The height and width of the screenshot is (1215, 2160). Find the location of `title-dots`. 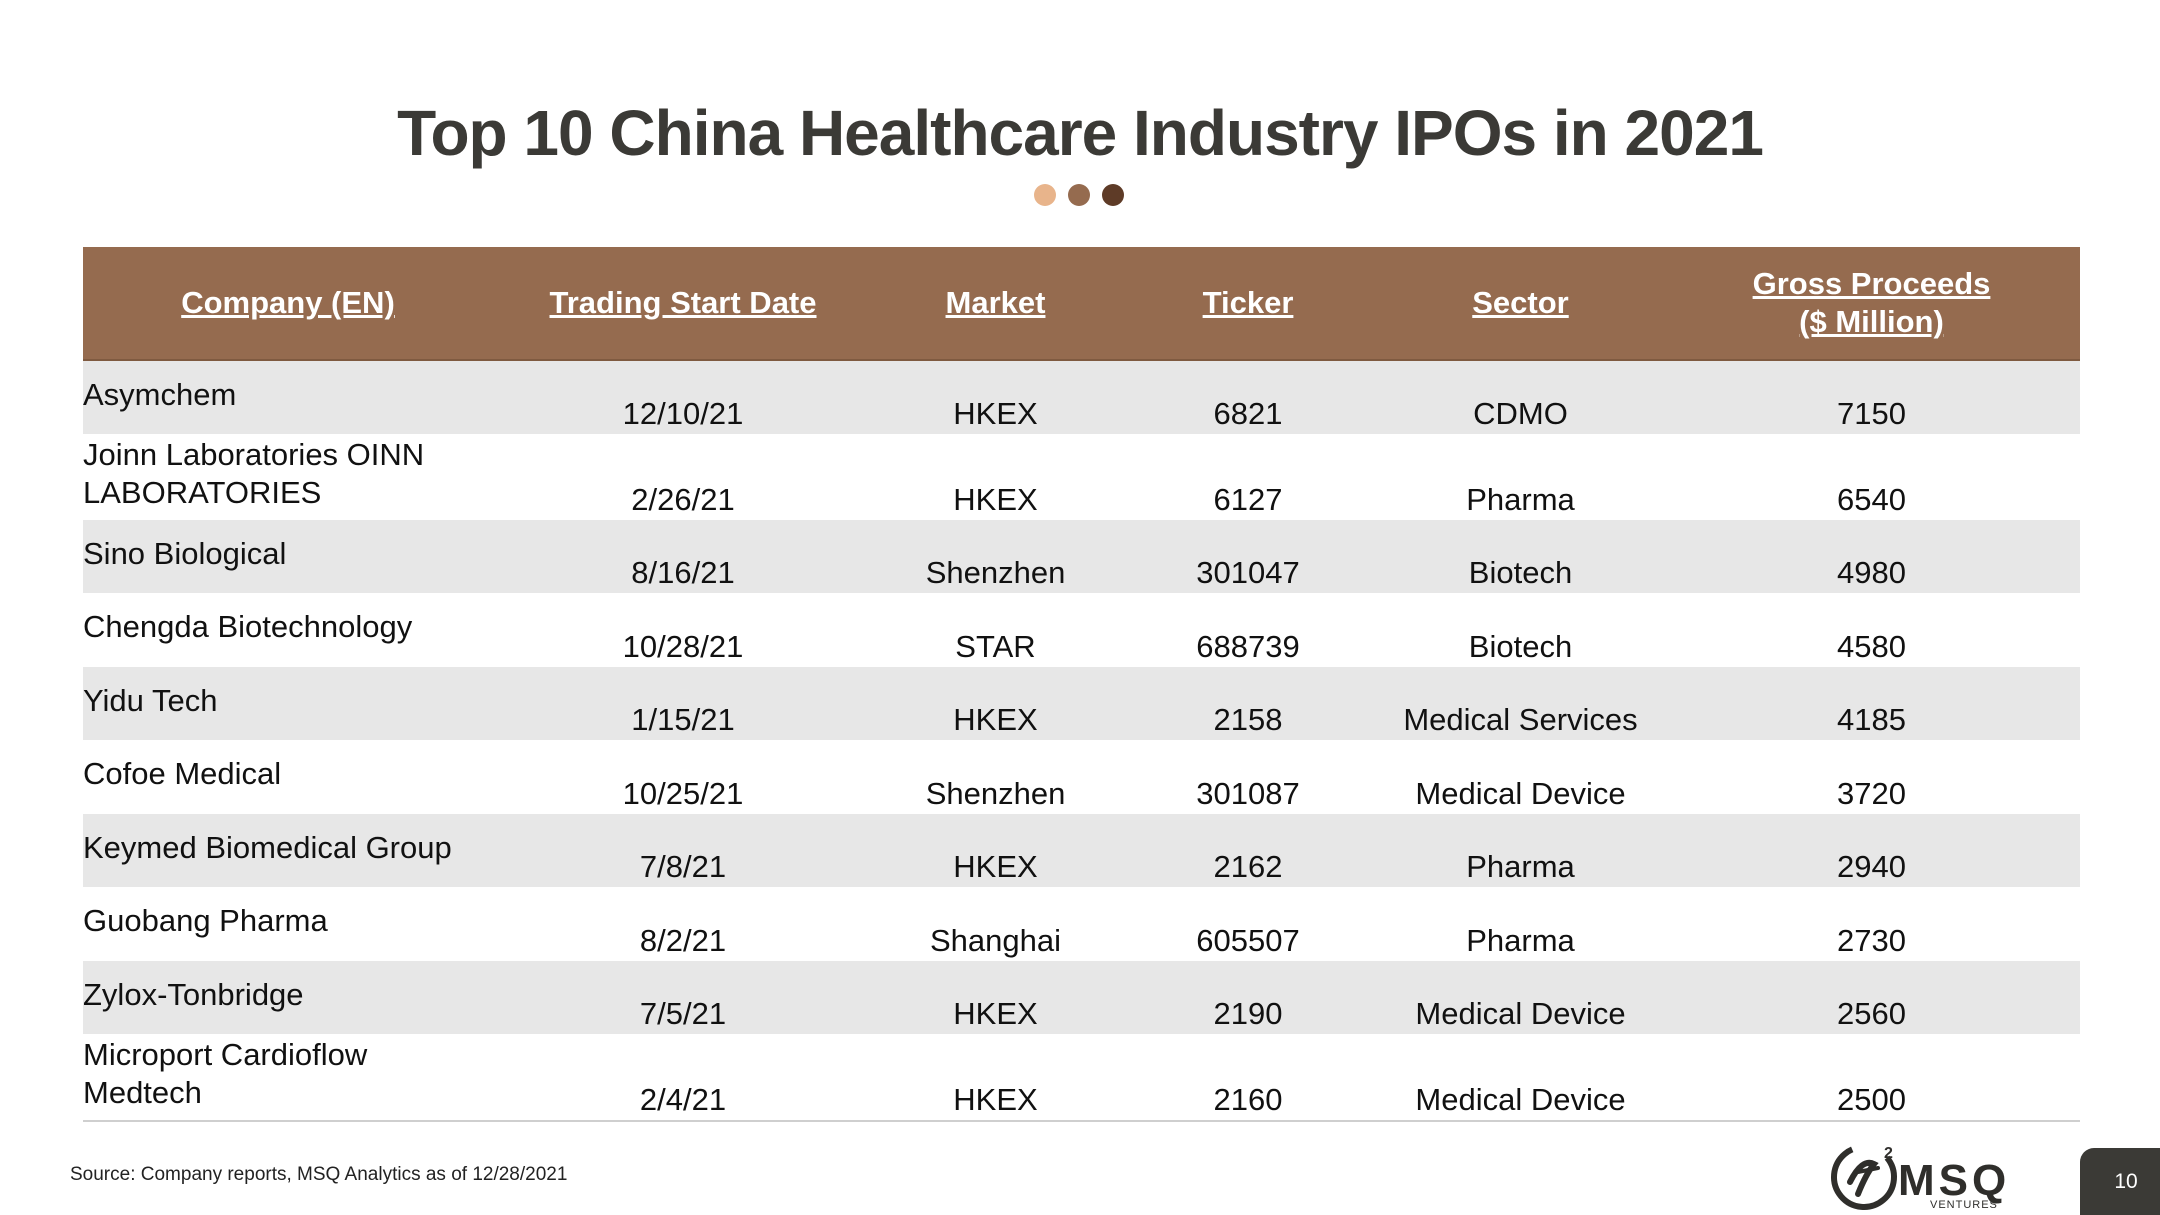

title-dots is located at coordinates (1079, 195).